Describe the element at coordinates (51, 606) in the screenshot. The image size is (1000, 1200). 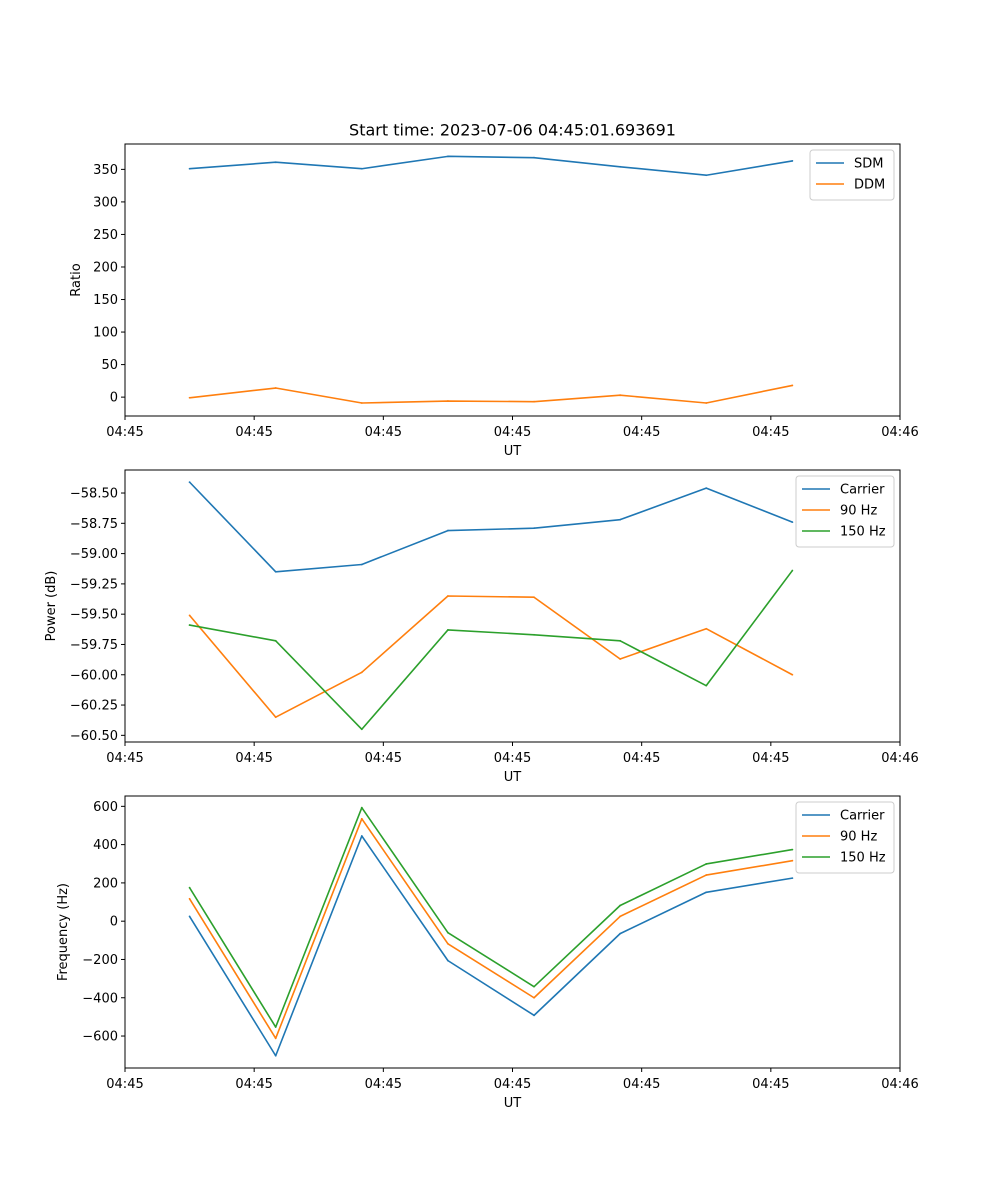
I see `y-axis-label: Power (dB)` at that location.